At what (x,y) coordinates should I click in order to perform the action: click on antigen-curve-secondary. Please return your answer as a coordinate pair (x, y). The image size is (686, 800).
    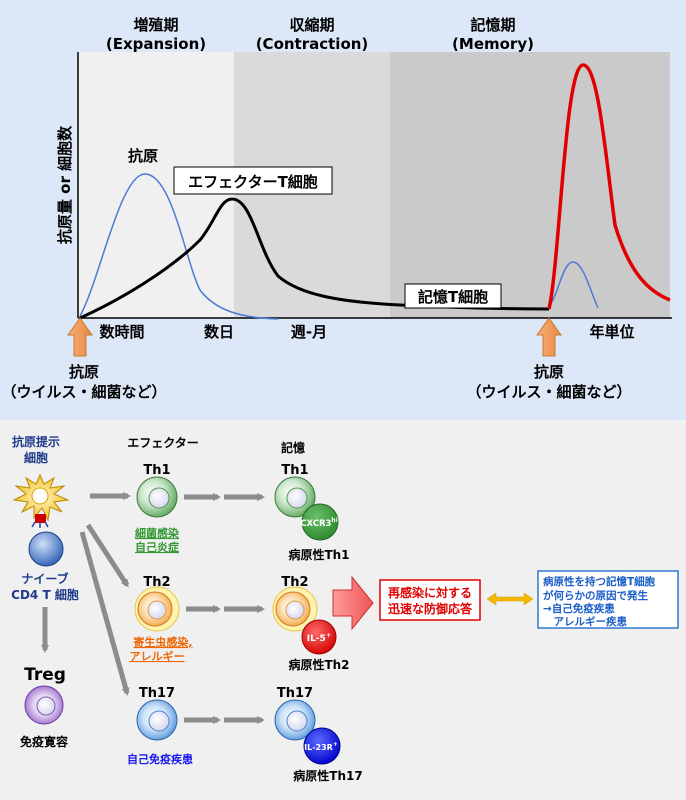
    Looking at the image, I should click on (574, 285).